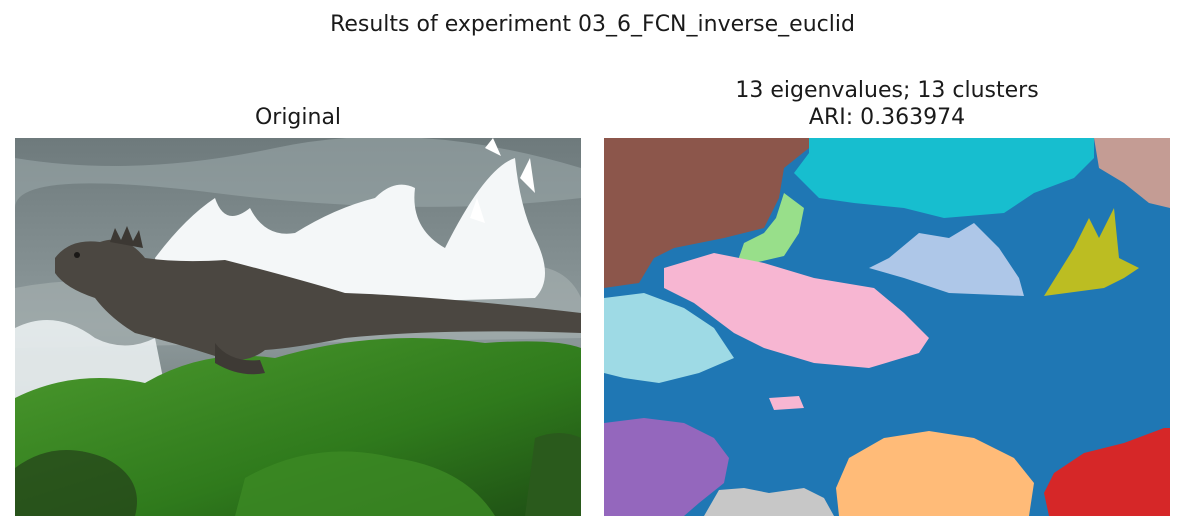 Image resolution: width=1185 pixels, height=531 pixels. I want to click on cluster-region-light-cyan, so click(669, 338).